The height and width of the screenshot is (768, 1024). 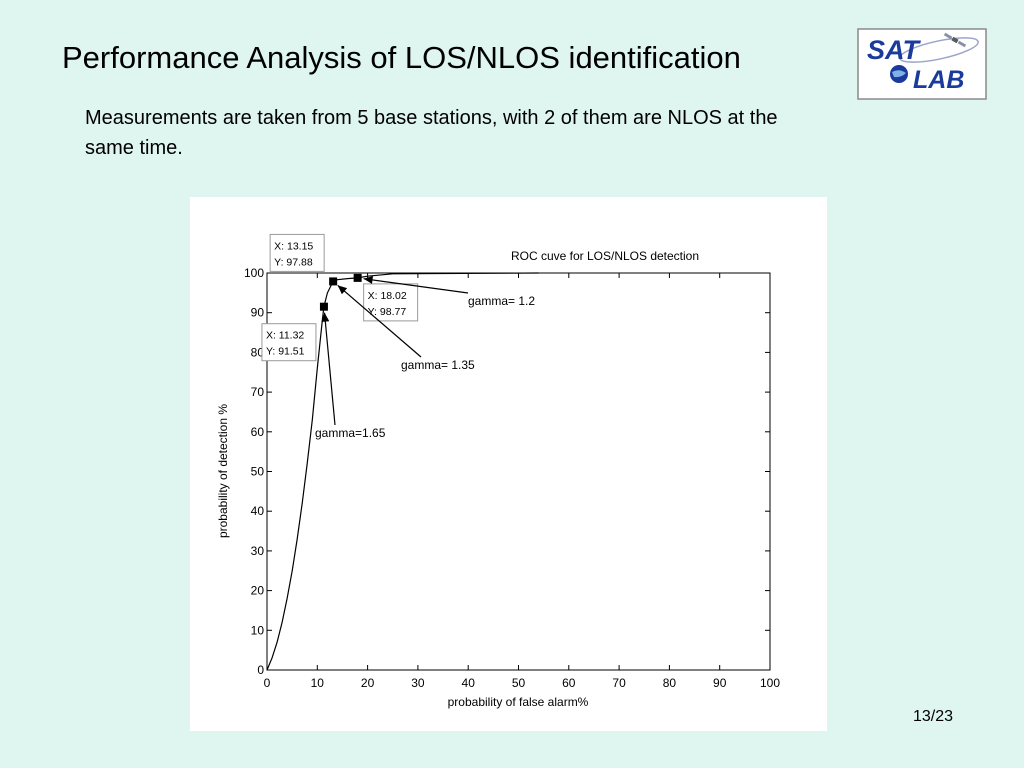 I want to click on y-tick-label: 50, so click(x=258, y=472).